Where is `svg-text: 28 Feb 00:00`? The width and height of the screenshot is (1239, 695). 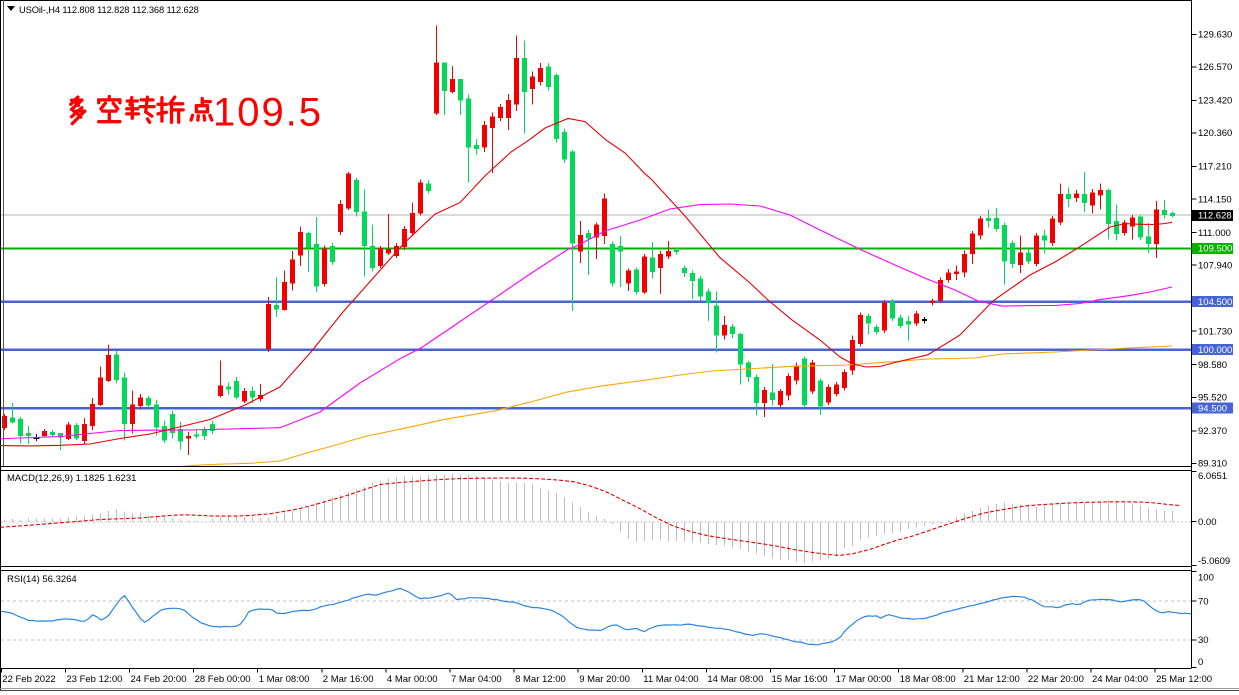 svg-text: 28 Feb 00:00 is located at coordinates (223, 679).